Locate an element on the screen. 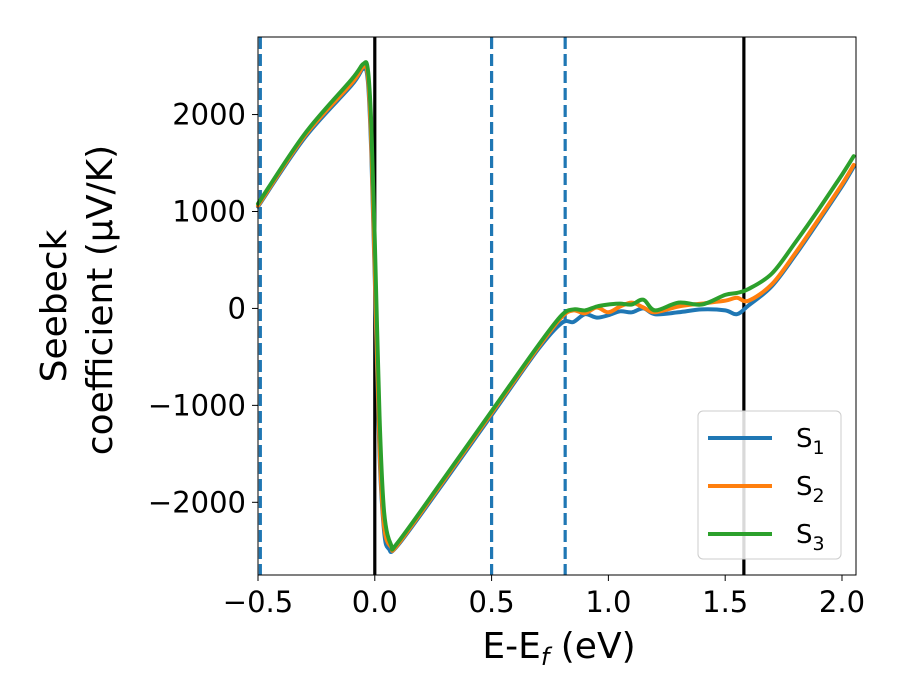 This screenshot has height=700, width=900. x-tick-label: 2.0 is located at coordinates (842, 602).